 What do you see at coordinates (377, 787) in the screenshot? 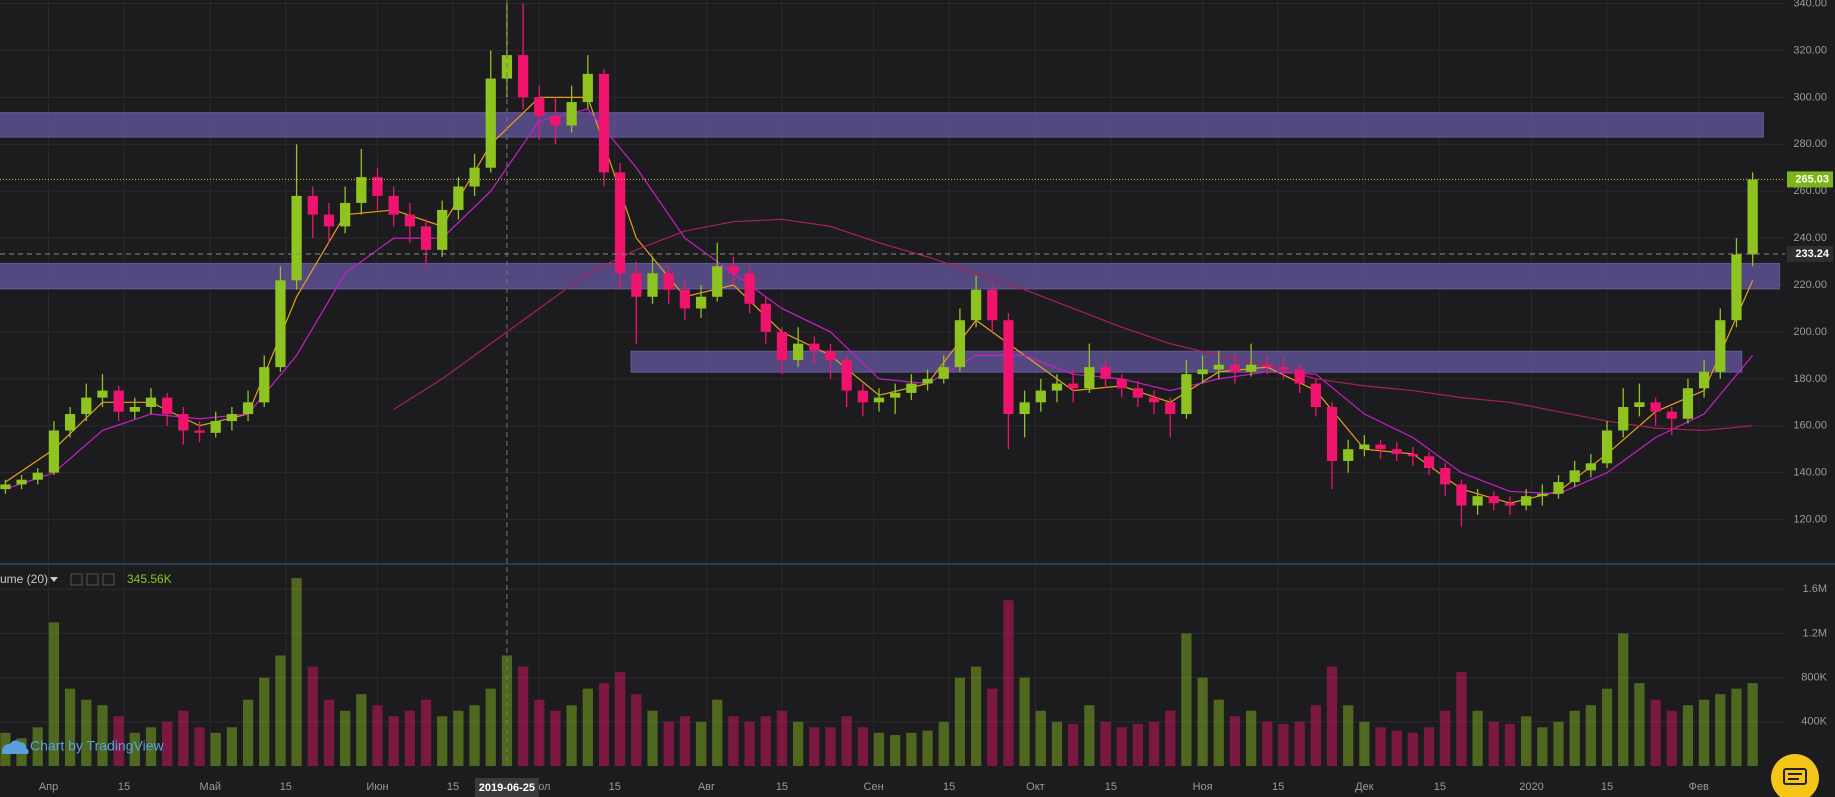
I see `x-tick-label: Июн` at bounding box center [377, 787].